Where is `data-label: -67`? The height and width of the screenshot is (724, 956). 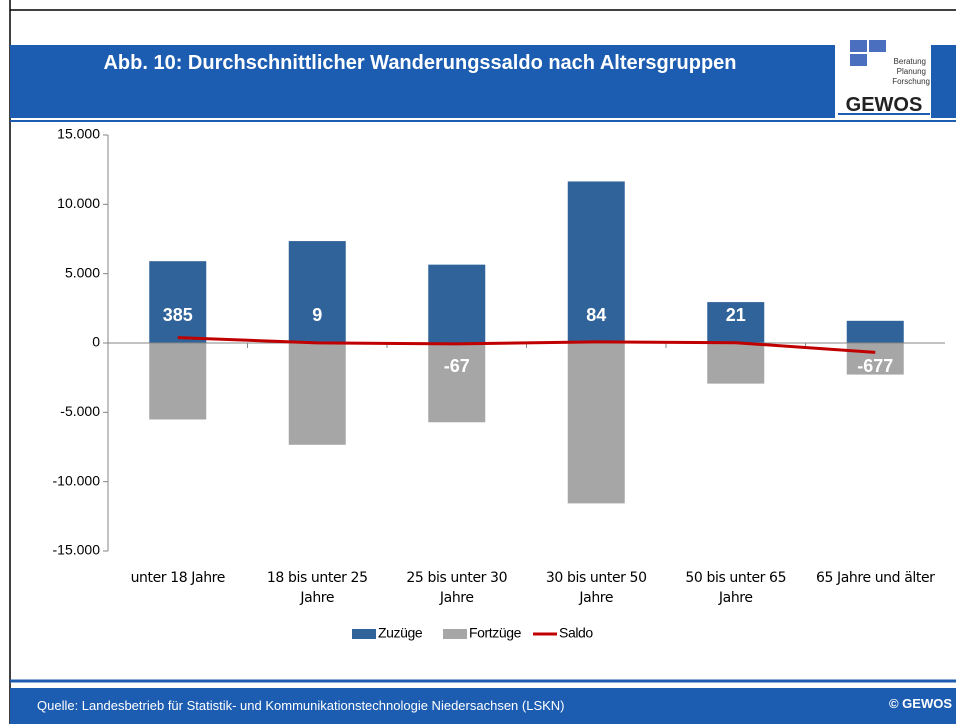
data-label: -67 is located at coordinates (457, 366).